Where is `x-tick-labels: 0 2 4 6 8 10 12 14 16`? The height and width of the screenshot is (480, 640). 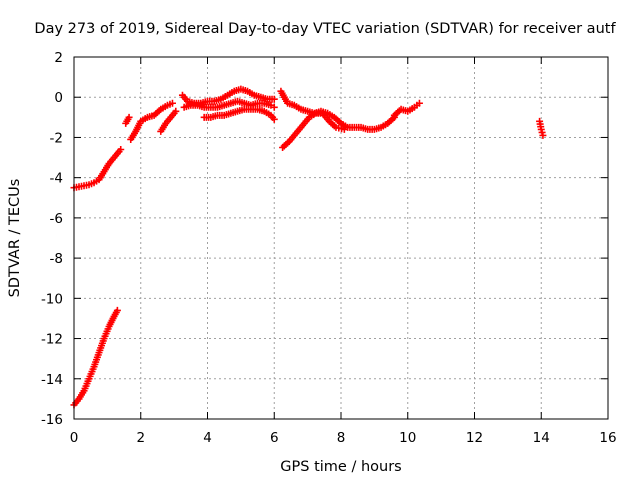
x-tick-labels: 0 2 4 6 8 10 12 14 16 is located at coordinates (343, 438).